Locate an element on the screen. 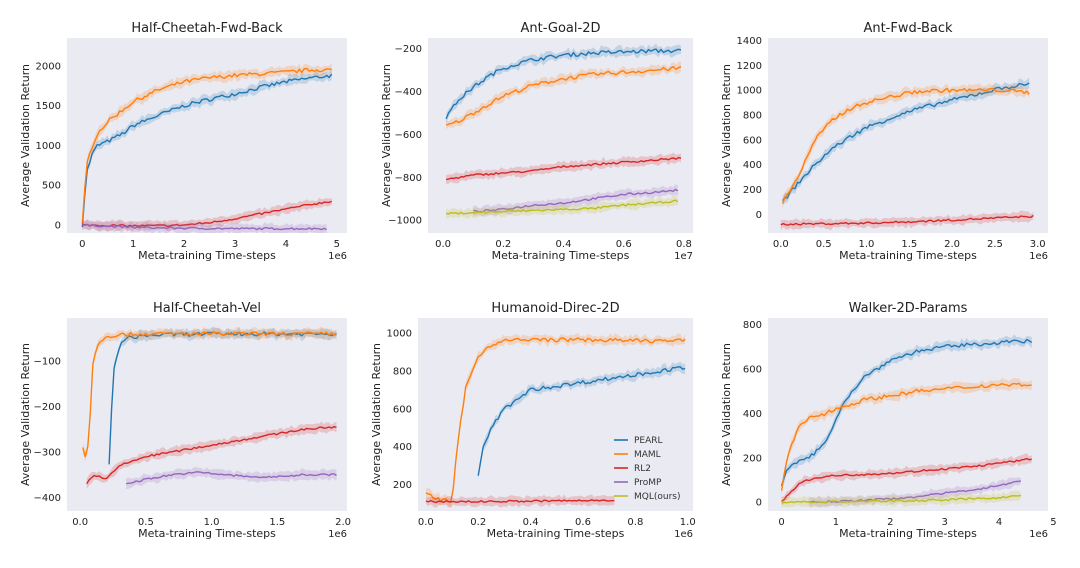 This screenshot has width=1080, height=568. x-tick-label: 1.5 is located at coordinates (277, 522).